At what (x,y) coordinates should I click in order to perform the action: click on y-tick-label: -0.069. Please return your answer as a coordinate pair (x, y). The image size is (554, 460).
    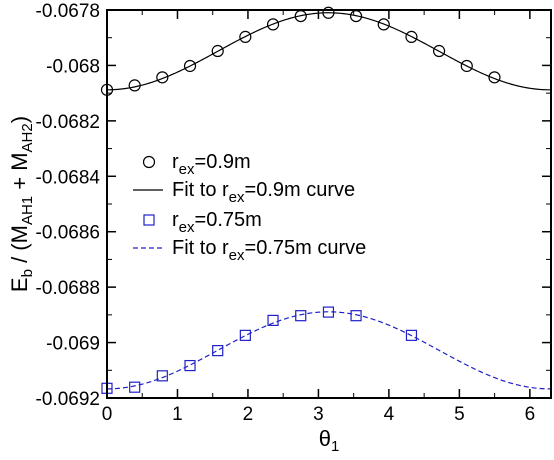
    Looking at the image, I should click on (73, 344).